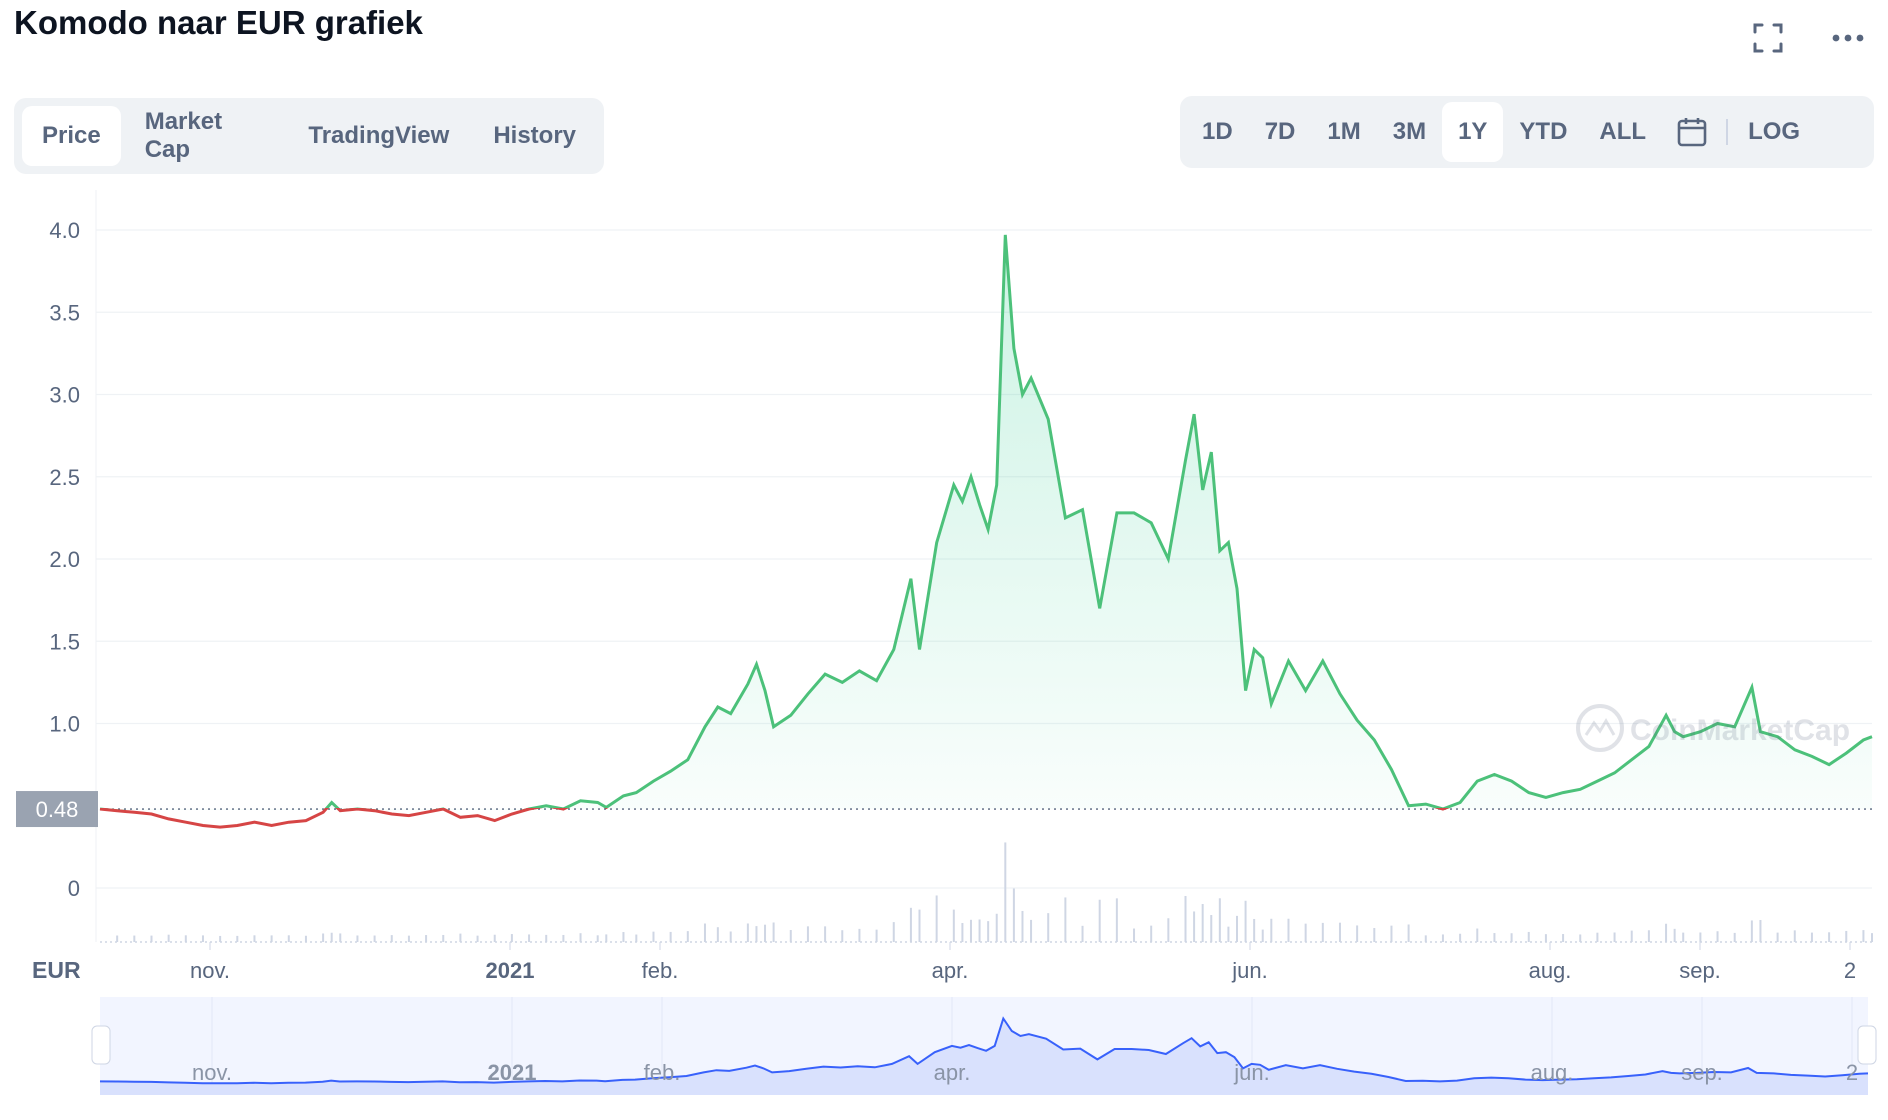 The image size is (1888, 1120). Describe the element at coordinates (1217, 131) in the screenshot. I see `range-1d: 1D` at that location.